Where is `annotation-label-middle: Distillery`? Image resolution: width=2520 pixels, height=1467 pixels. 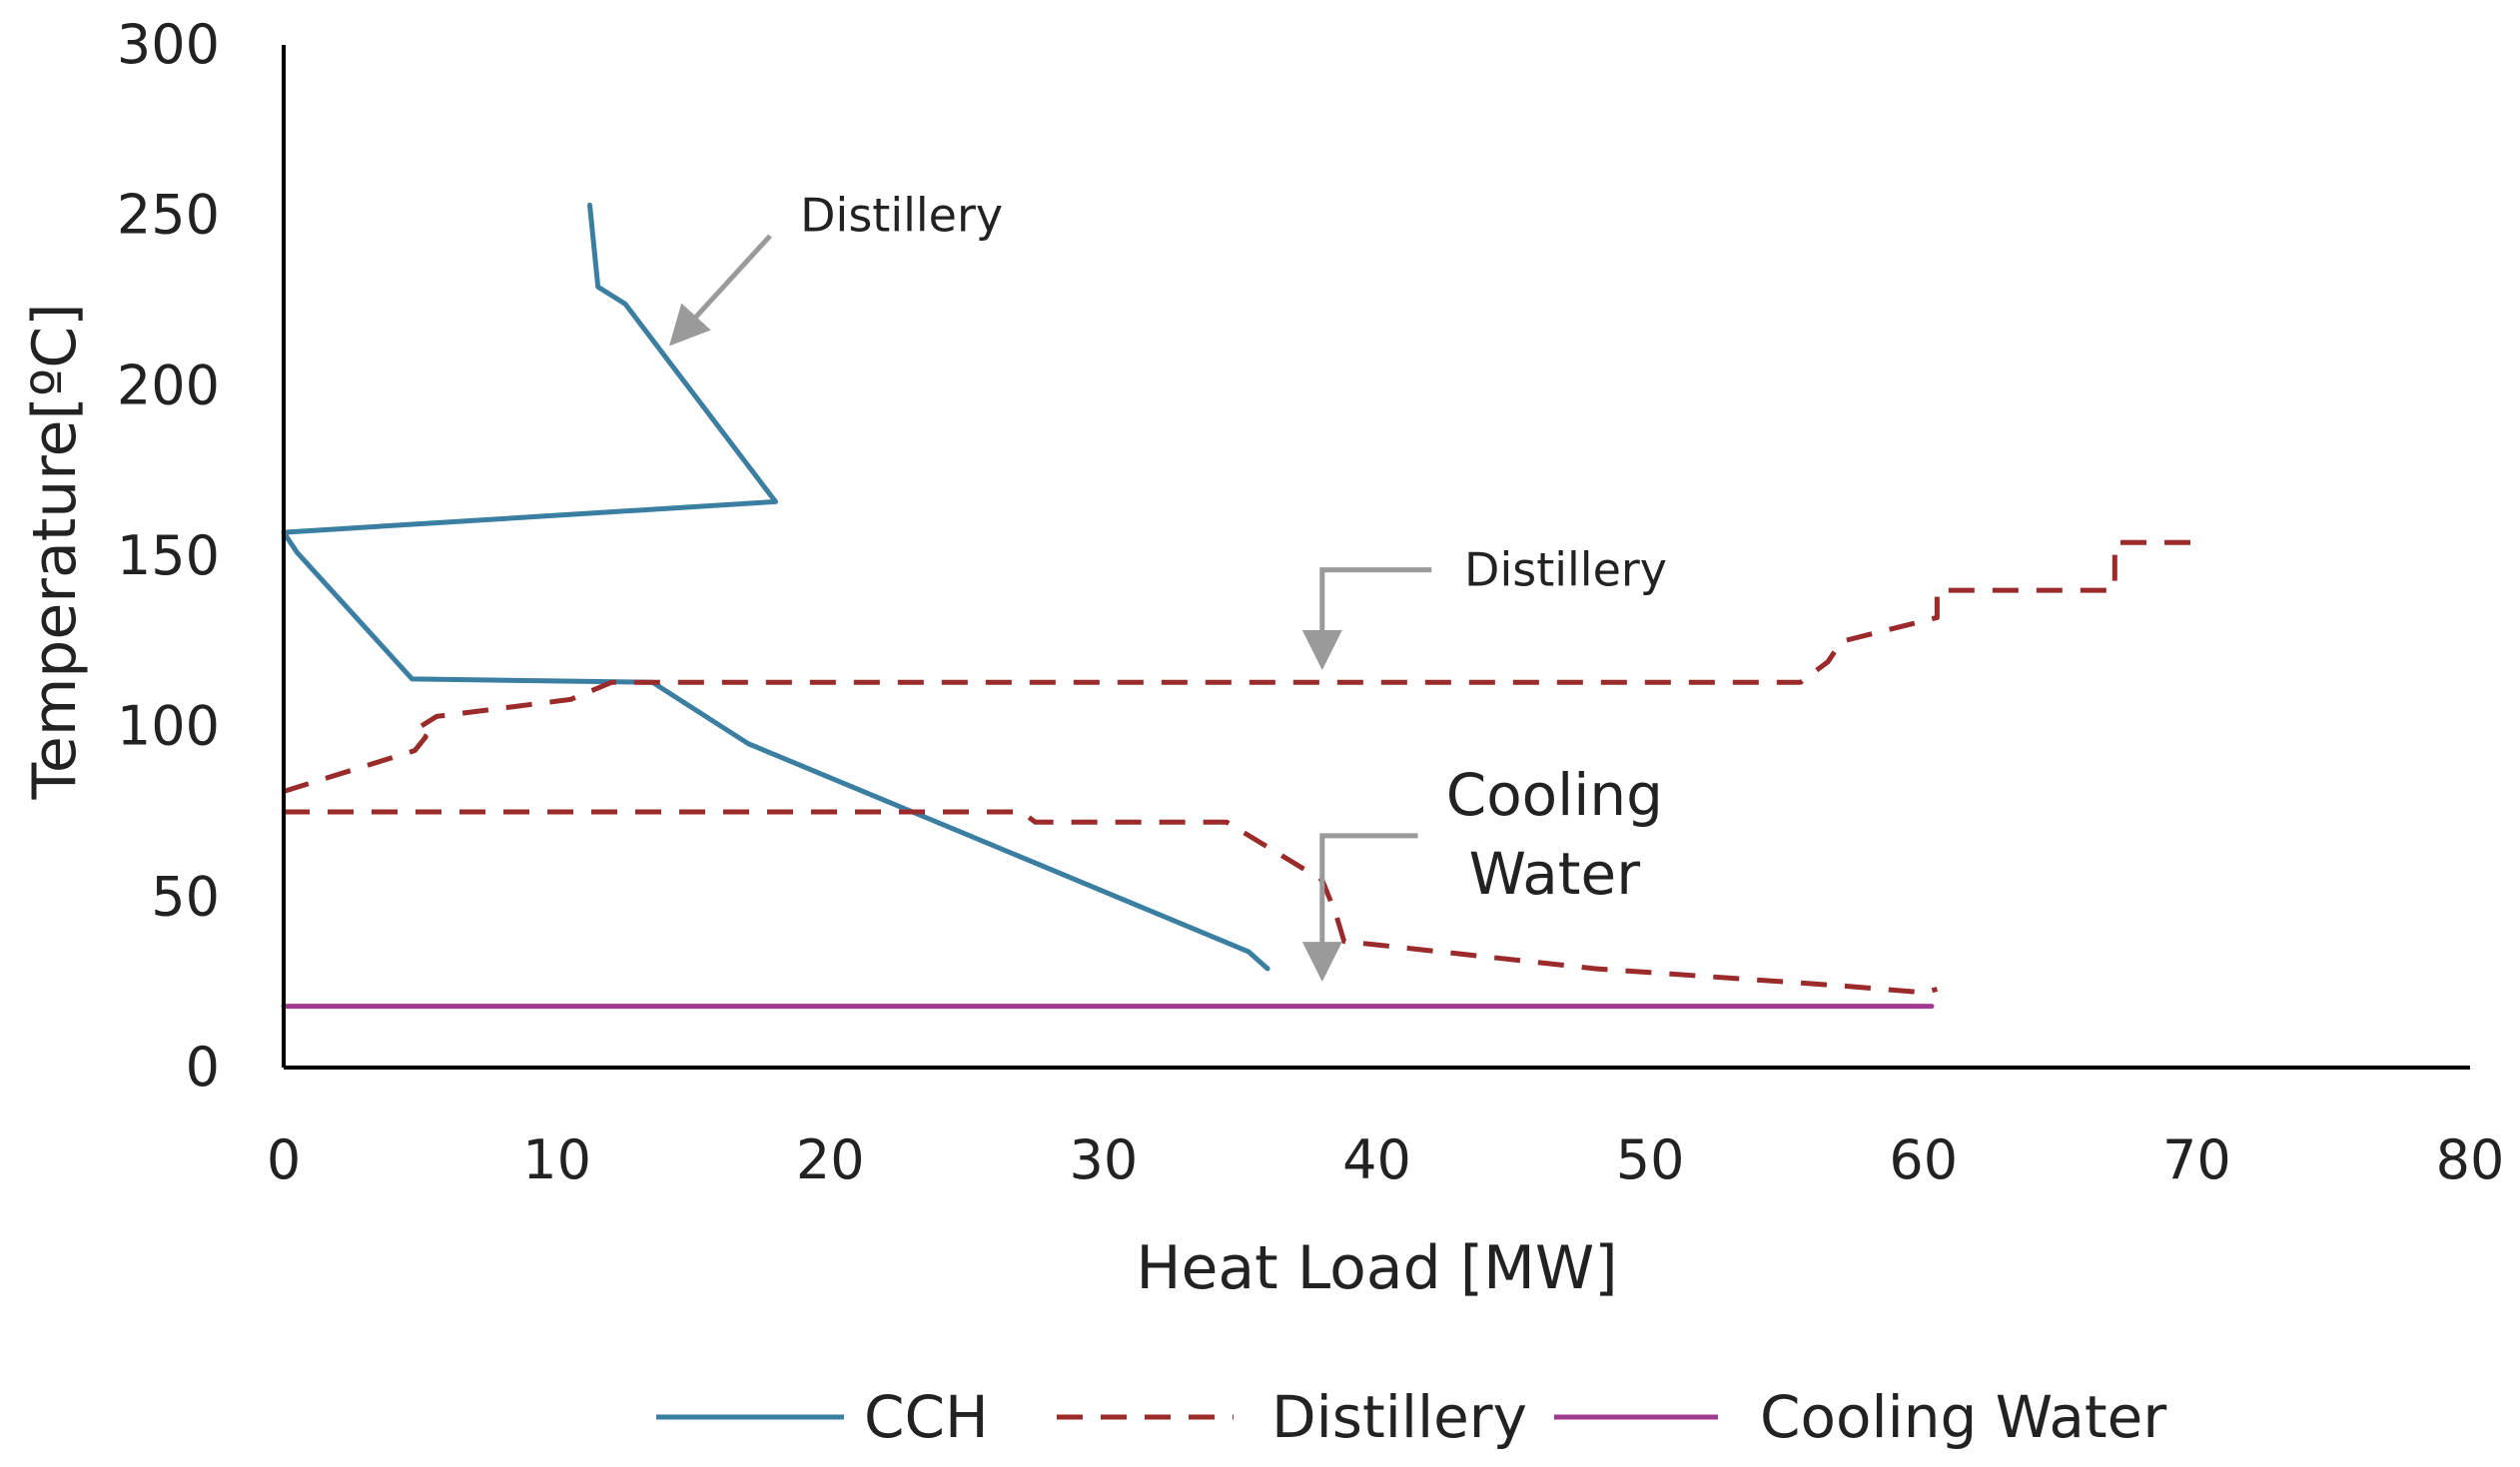
annotation-label-middle: Distillery is located at coordinates (1565, 570).